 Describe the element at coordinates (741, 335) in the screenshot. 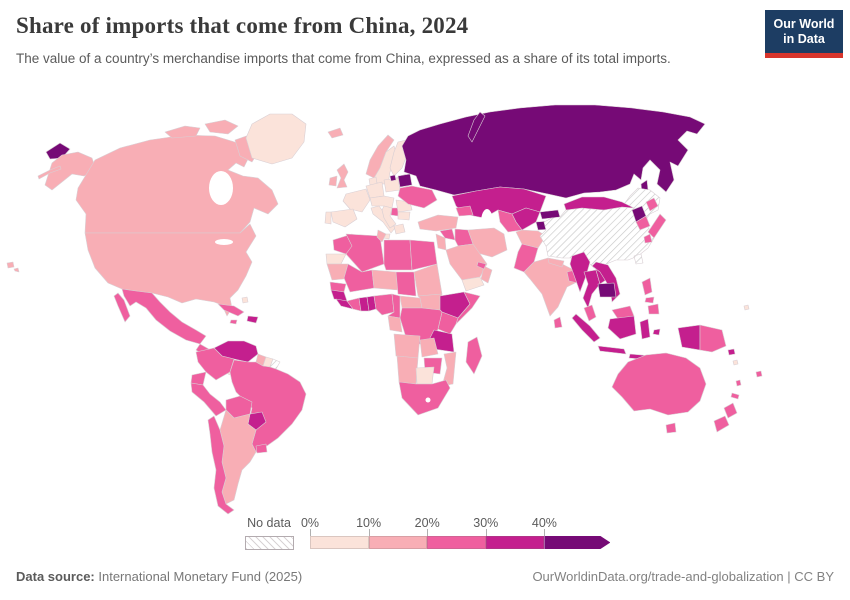

I see `country-micronesia` at that location.